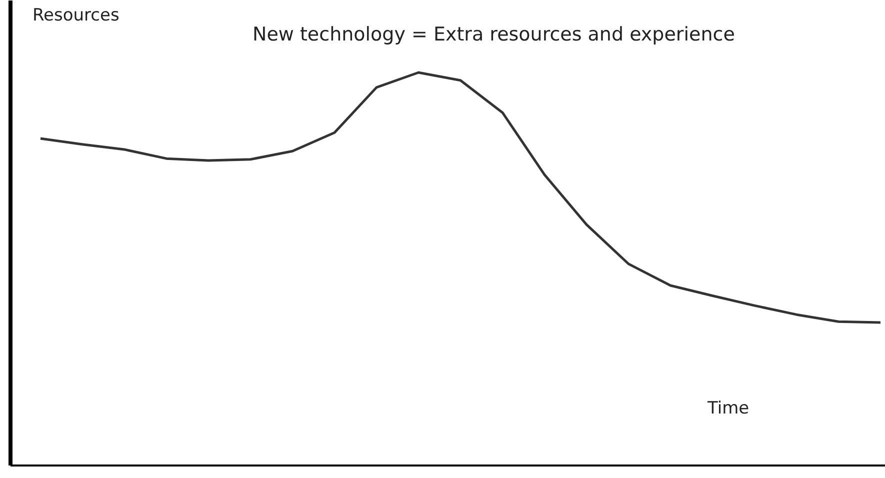  What do you see at coordinates (493, 35) in the screenshot?
I see `chart-title: New technology = Extra resources and experience` at bounding box center [493, 35].